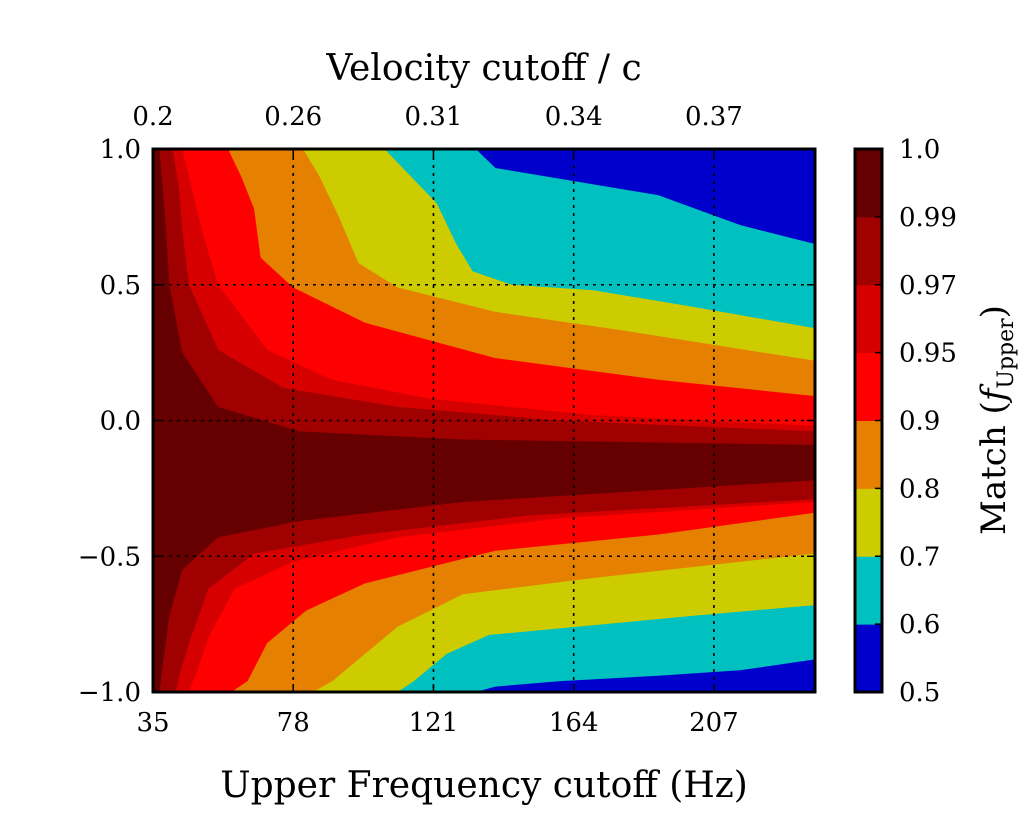 The width and height of the screenshot is (1021, 836). Describe the element at coordinates (919, 150) in the screenshot. I see `colorbar-tick-label: 1.0` at that location.